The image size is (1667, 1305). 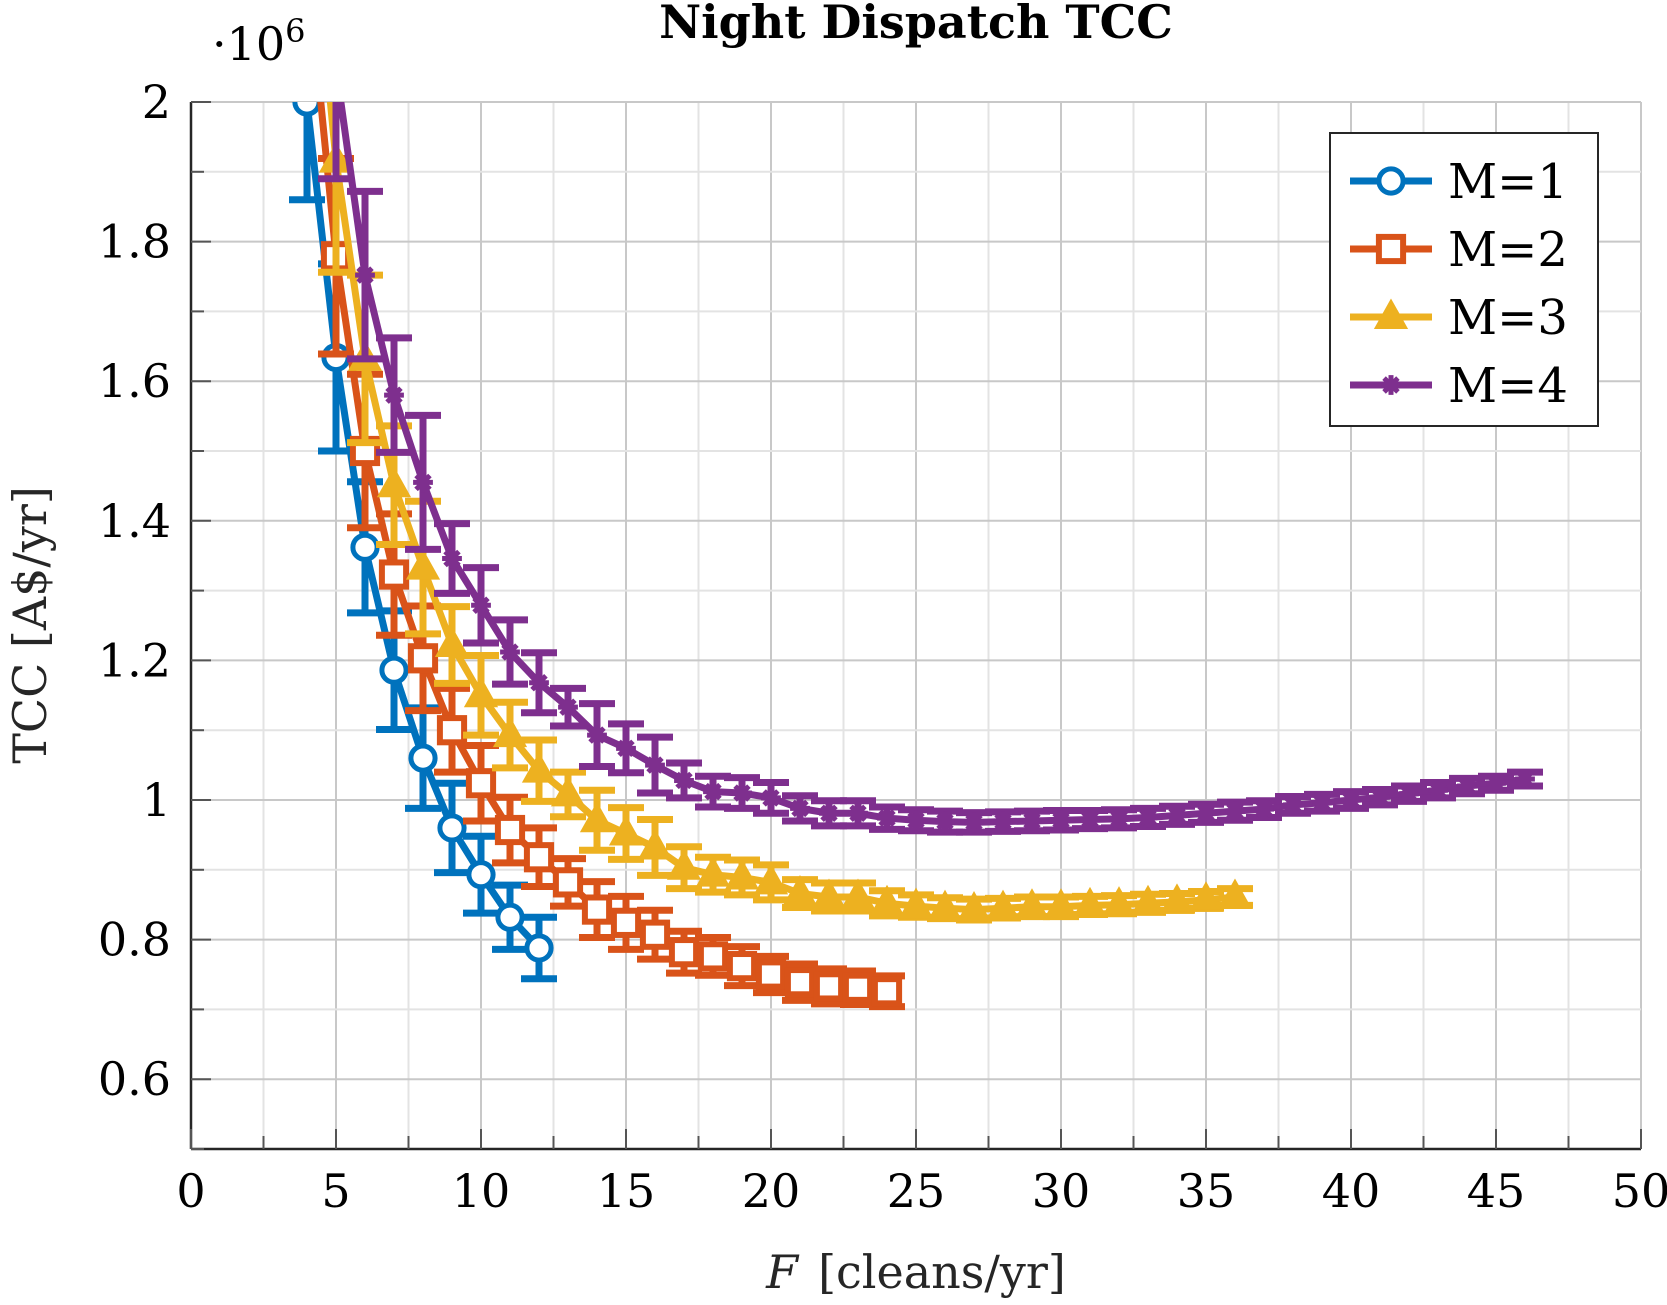 I want to click on x-tick-label: 10, so click(x=481, y=1191).